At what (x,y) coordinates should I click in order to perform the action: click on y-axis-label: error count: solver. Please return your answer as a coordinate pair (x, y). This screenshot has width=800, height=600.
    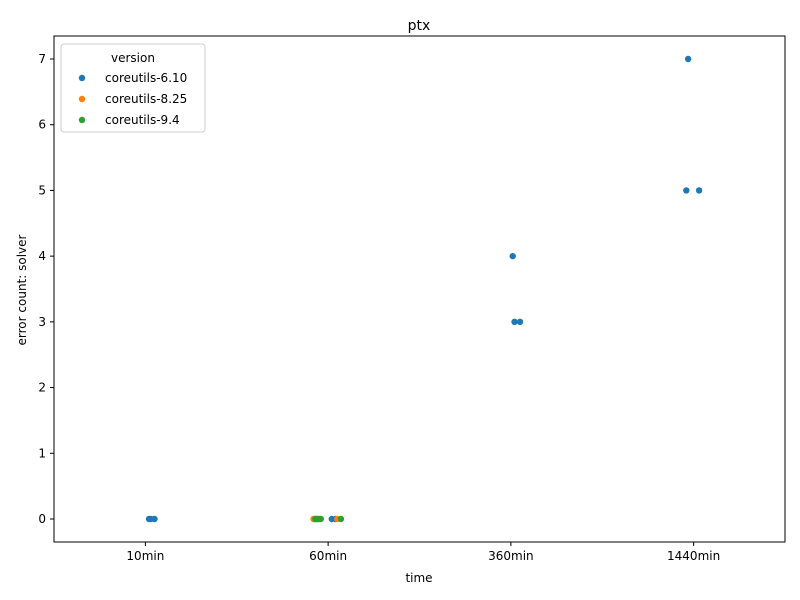
    Looking at the image, I should click on (22, 289).